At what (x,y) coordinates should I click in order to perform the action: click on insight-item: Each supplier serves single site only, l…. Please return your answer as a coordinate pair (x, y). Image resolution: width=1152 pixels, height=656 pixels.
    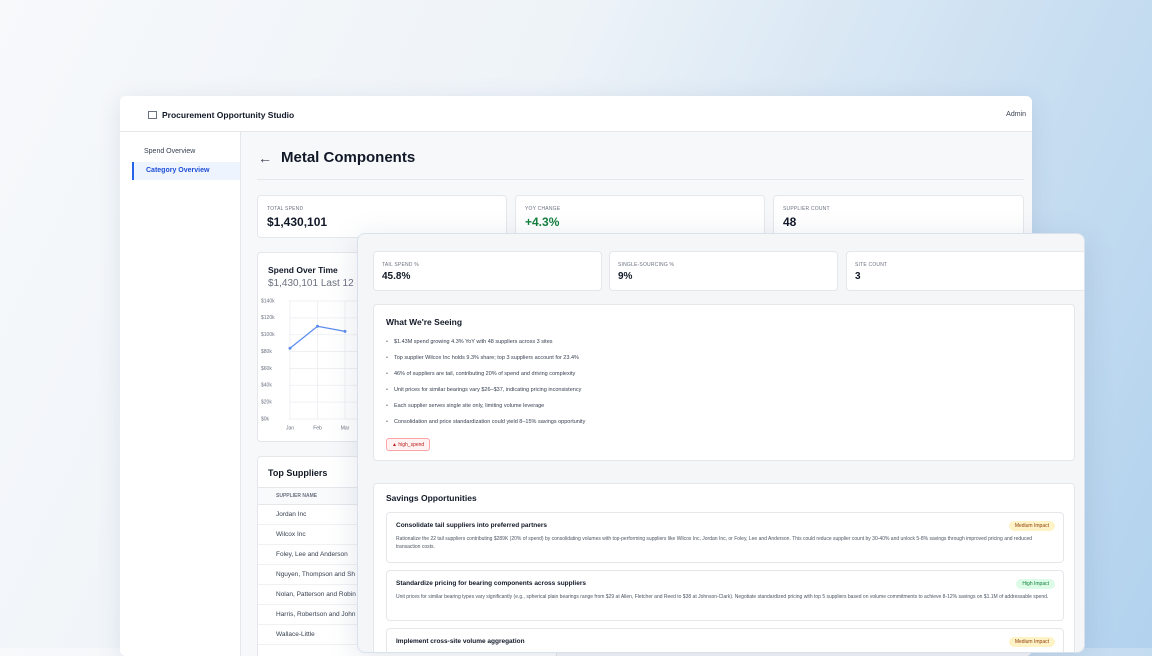
    Looking at the image, I should click on (465, 406).